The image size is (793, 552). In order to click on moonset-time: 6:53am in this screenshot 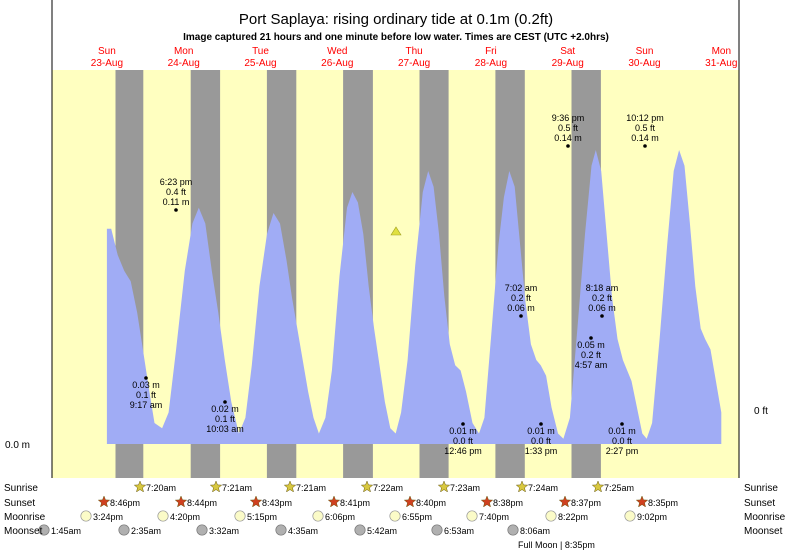, I will do `click(459, 531)`.